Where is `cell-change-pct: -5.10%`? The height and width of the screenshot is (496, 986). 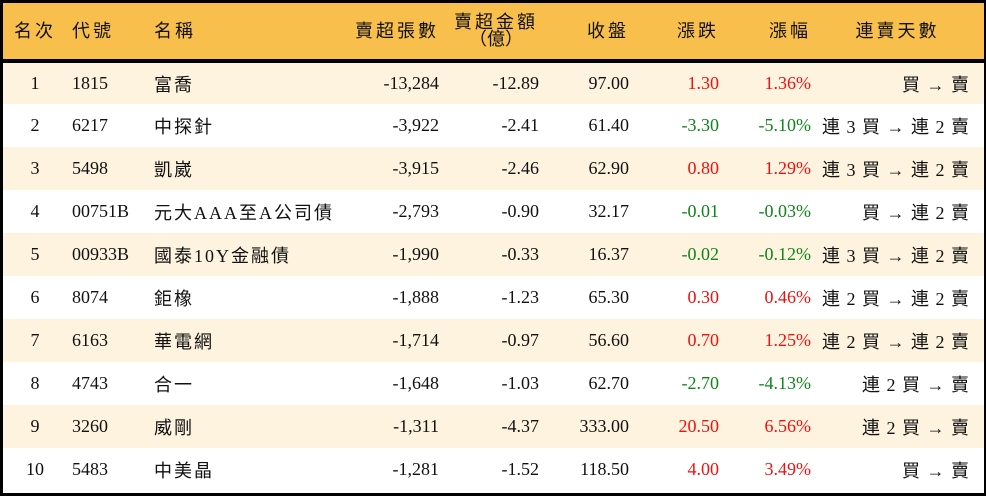
cell-change-pct: -5.10% is located at coordinates (785, 125).